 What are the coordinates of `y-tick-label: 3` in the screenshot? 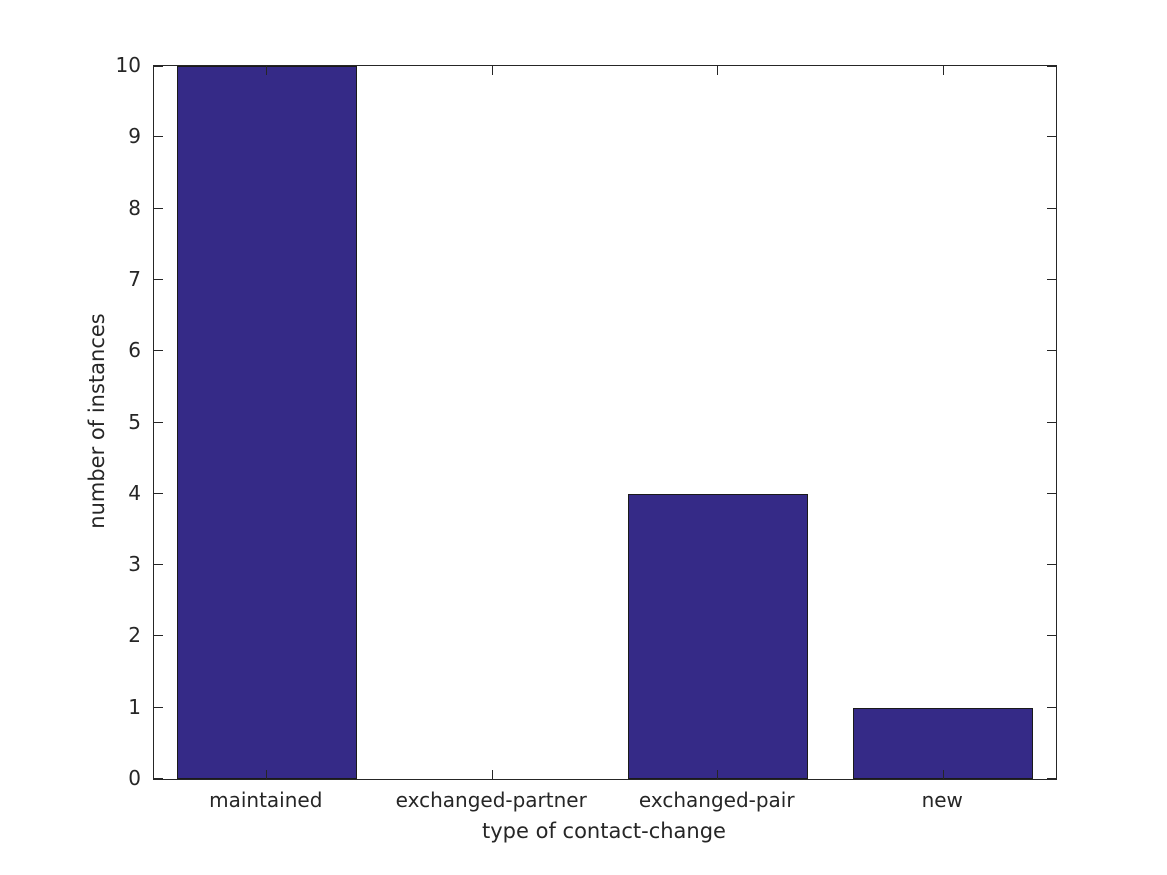 It's located at (134, 564).